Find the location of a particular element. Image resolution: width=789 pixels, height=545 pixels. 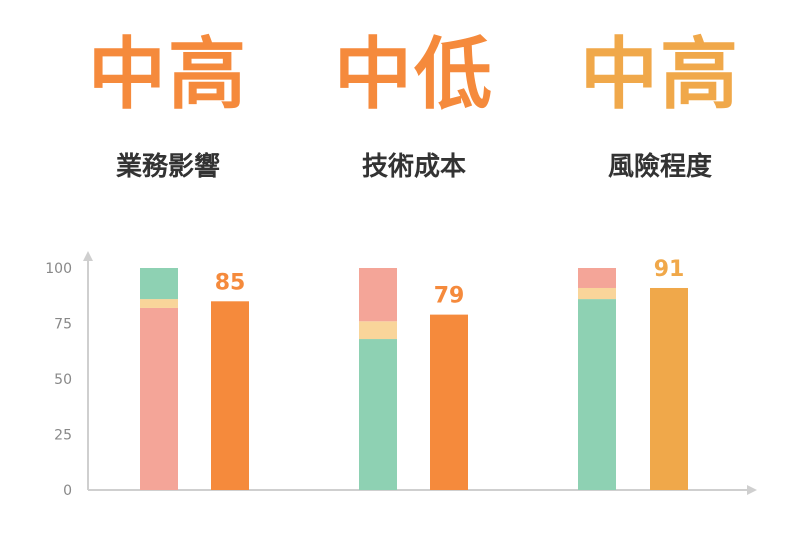

metric-risk-level: 中高 風險程度 is located at coordinates (660, 101).